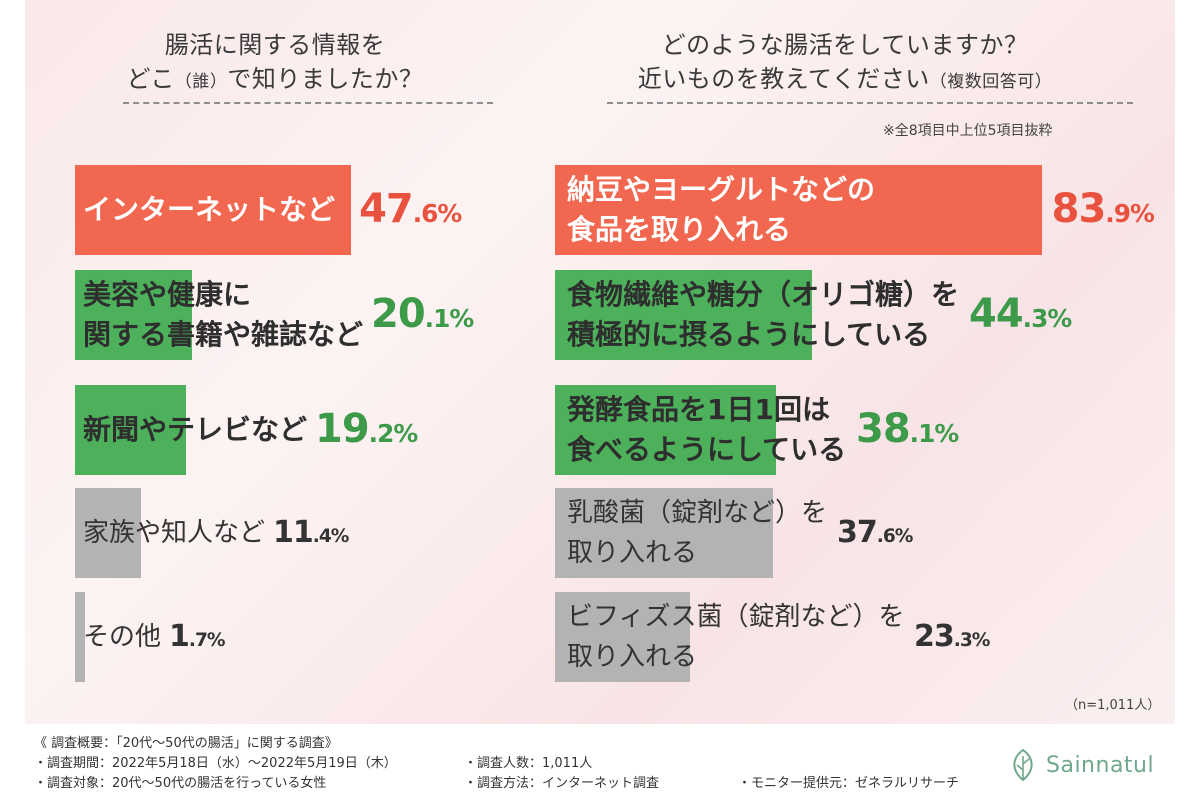 The image size is (1200, 800). I want to click on sample-size-note: （n=1,011人）, so click(1113, 705).